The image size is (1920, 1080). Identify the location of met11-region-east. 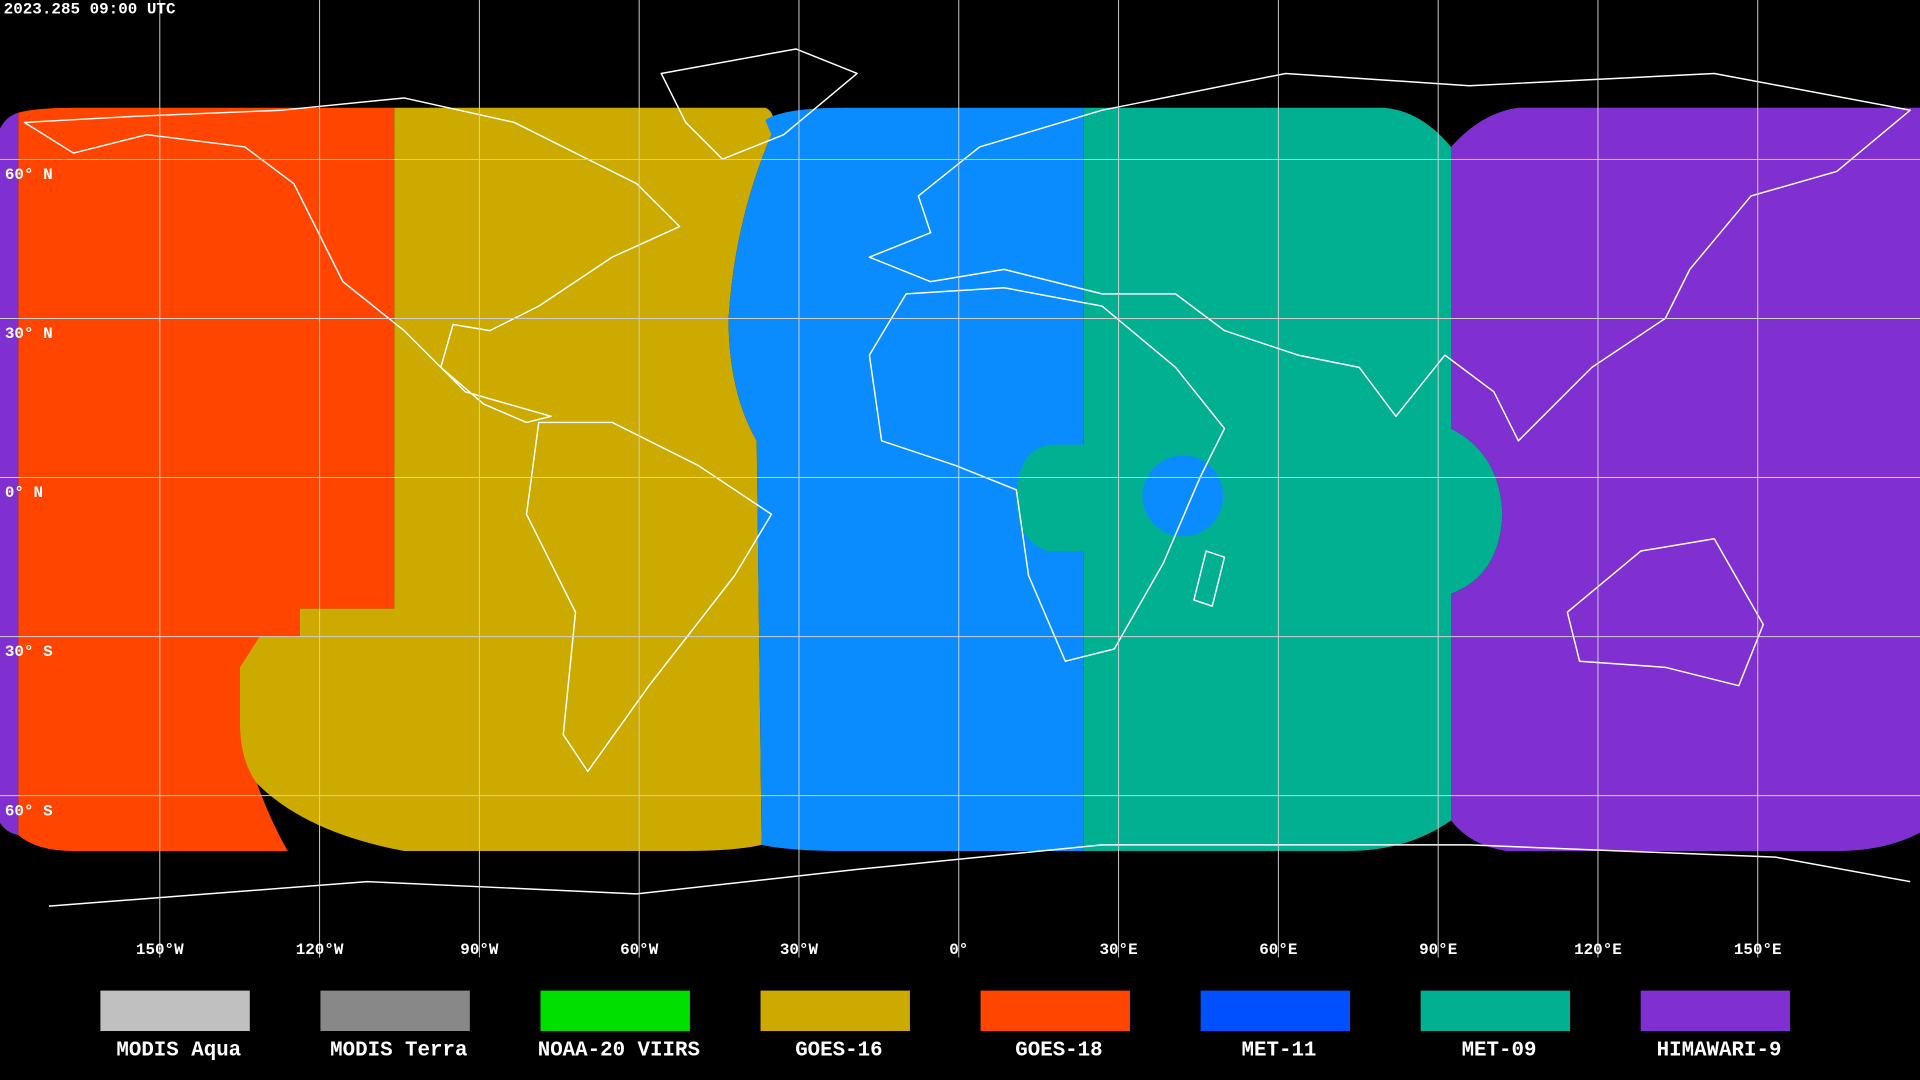
(1183, 496).